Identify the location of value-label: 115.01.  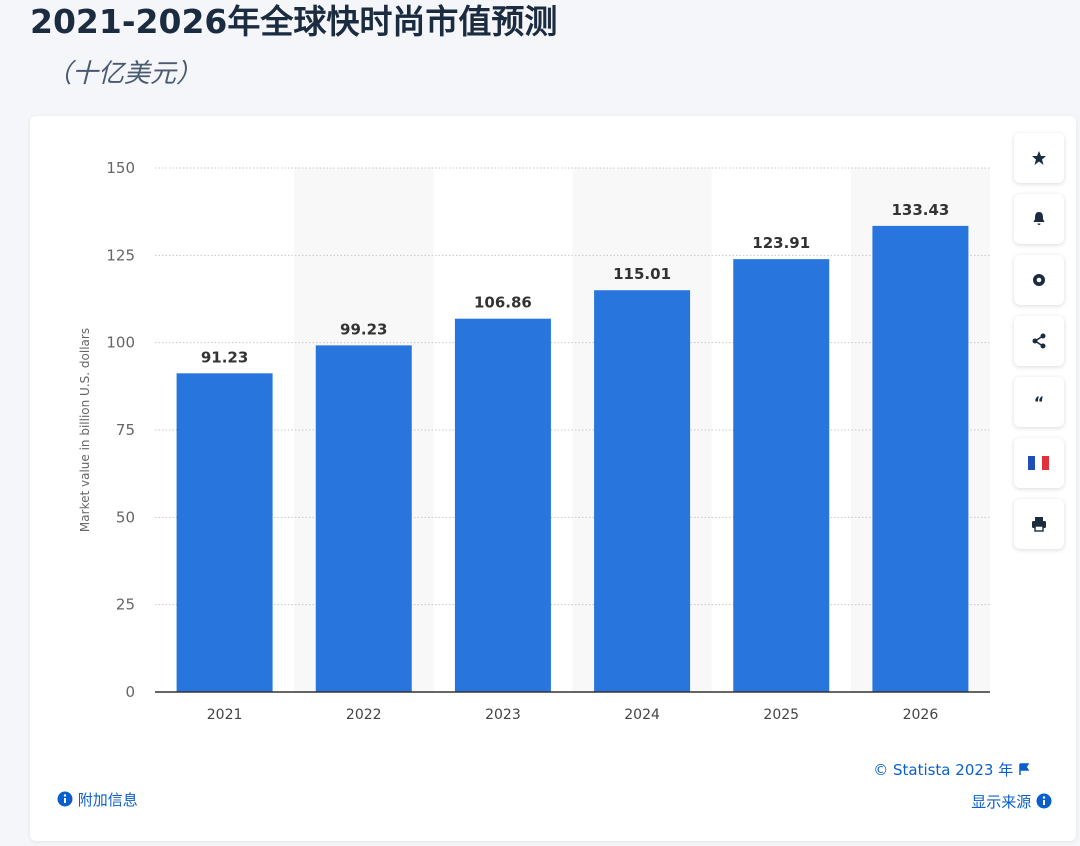
(642, 274).